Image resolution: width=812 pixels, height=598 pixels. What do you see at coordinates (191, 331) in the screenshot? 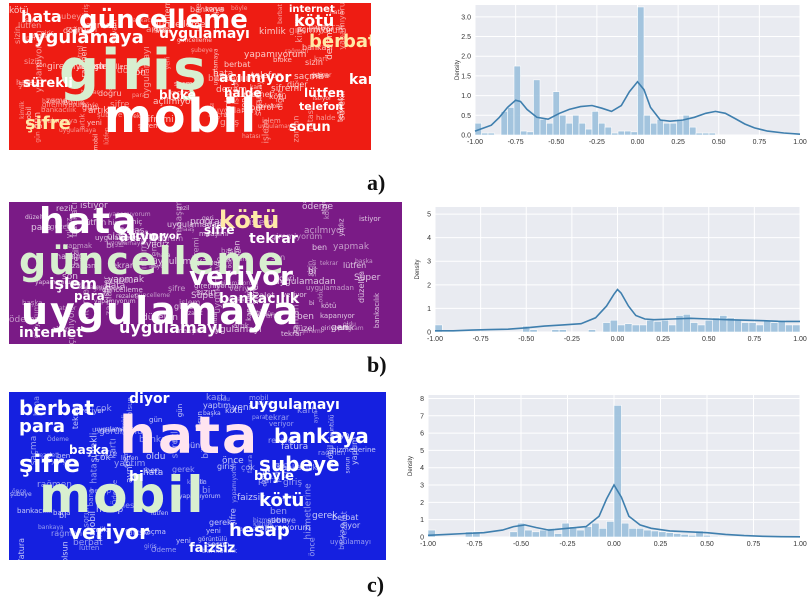
I see `cloud-word: maaşımı` at bounding box center [191, 331].